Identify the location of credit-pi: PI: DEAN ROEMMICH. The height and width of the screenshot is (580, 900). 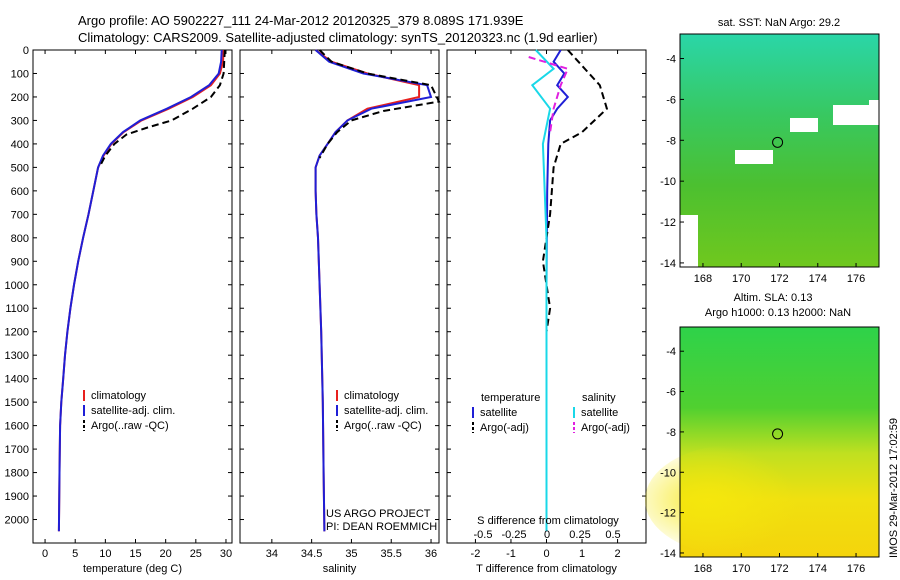
(382, 527).